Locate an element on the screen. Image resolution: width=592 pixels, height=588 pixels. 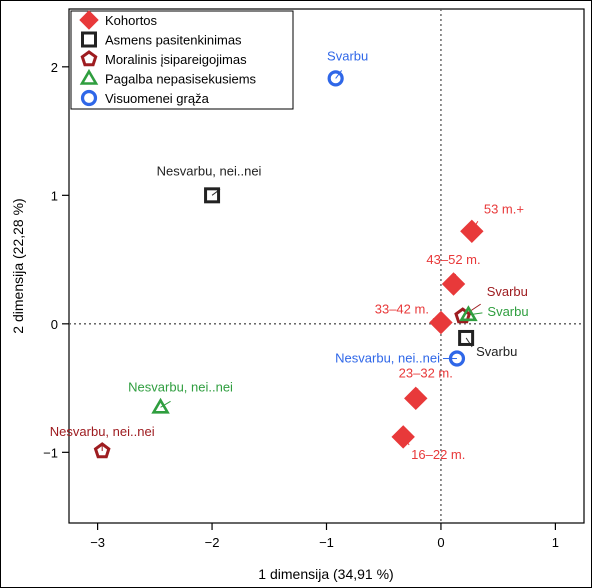
x-tick-label: 1 is located at coordinates (555, 542).